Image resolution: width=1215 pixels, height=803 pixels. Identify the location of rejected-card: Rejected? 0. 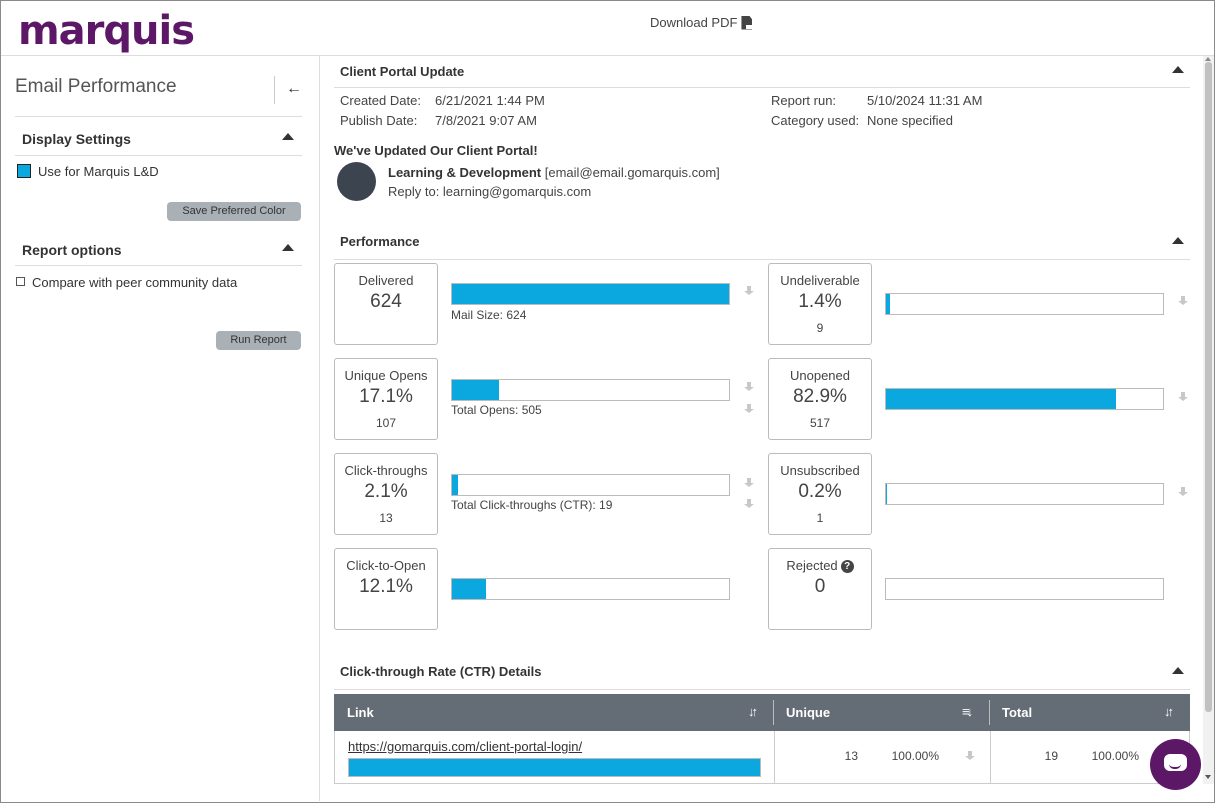
(820, 589).